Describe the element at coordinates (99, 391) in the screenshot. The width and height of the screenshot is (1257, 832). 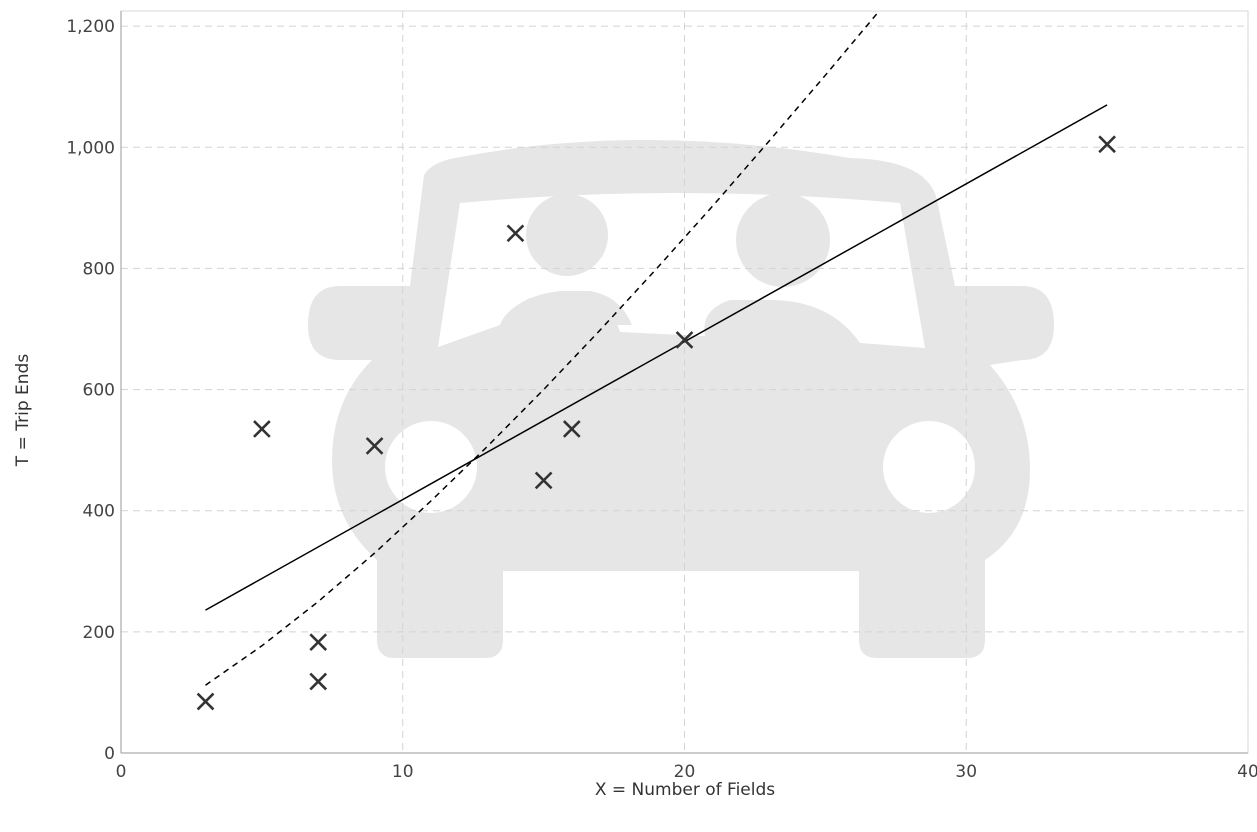
I see `y-tick-label: 600` at that location.